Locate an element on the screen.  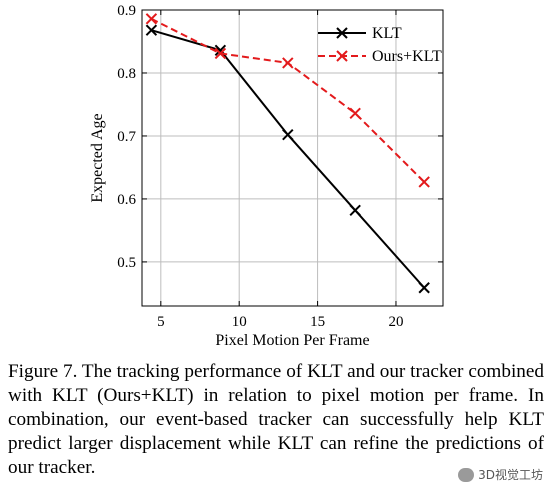
y-tick-label: 0.6 is located at coordinates (126, 200).